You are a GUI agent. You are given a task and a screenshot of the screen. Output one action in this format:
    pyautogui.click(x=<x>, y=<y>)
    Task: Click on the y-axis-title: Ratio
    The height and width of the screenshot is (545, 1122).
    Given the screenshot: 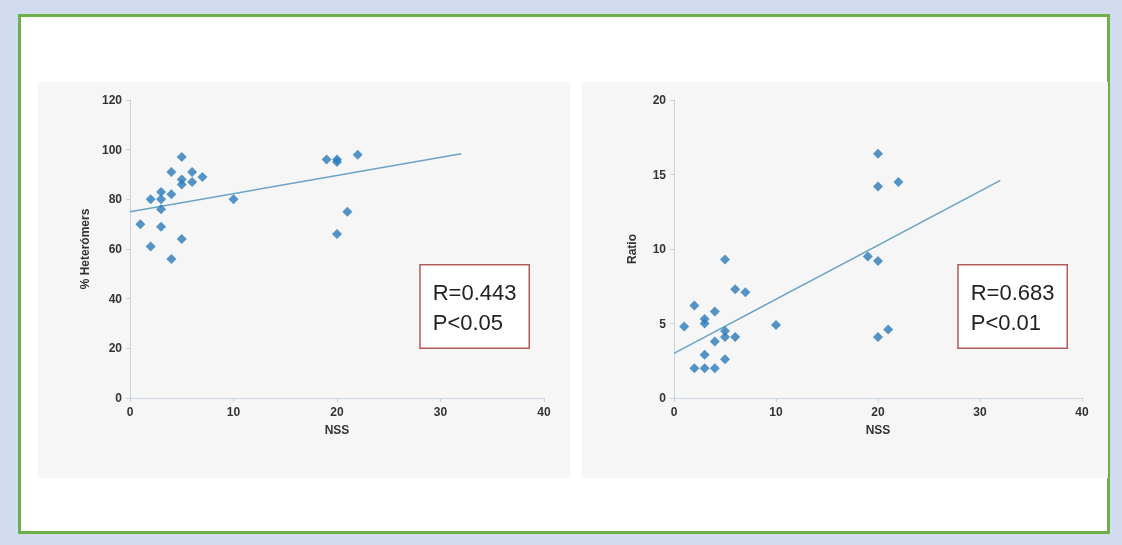 What is the action you would take?
    pyautogui.click(x=632, y=249)
    